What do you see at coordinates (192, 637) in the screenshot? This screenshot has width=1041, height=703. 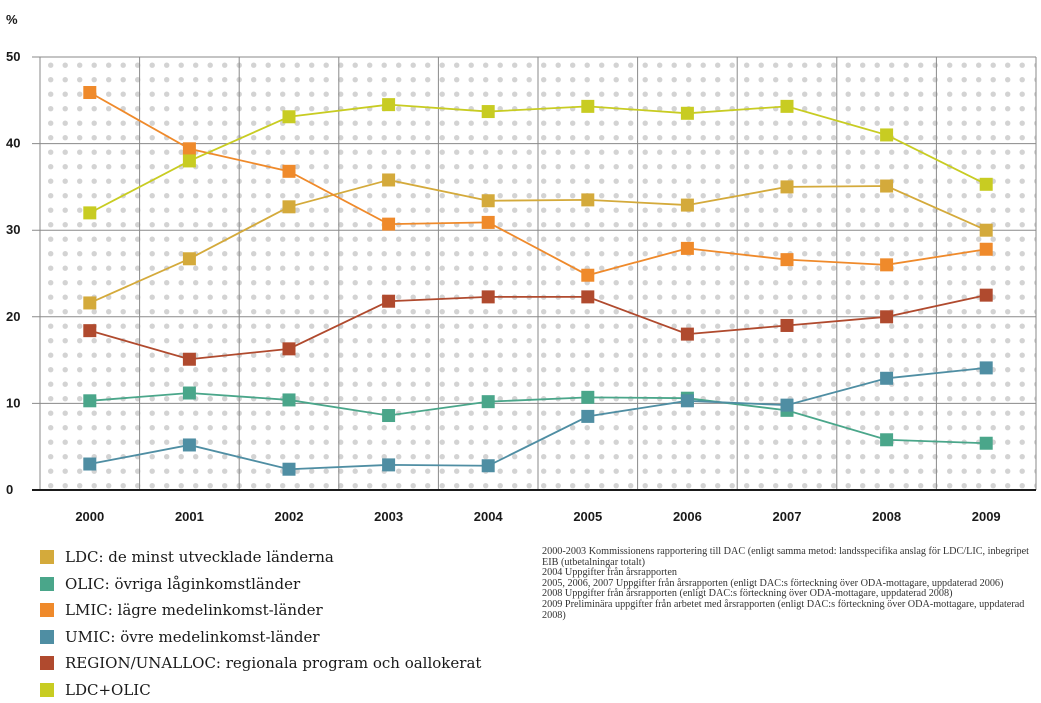 I see `legend-label: UMIC: övre medelinkomst-länder` at bounding box center [192, 637].